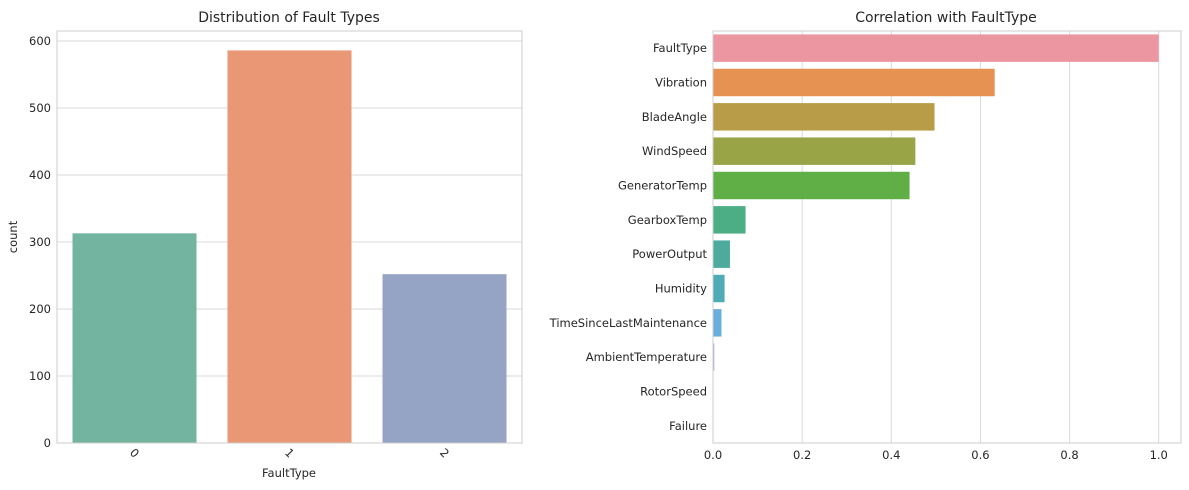  What do you see at coordinates (1069, 455) in the screenshot?
I see `x-tick-label-right: 0.8` at bounding box center [1069, 455].